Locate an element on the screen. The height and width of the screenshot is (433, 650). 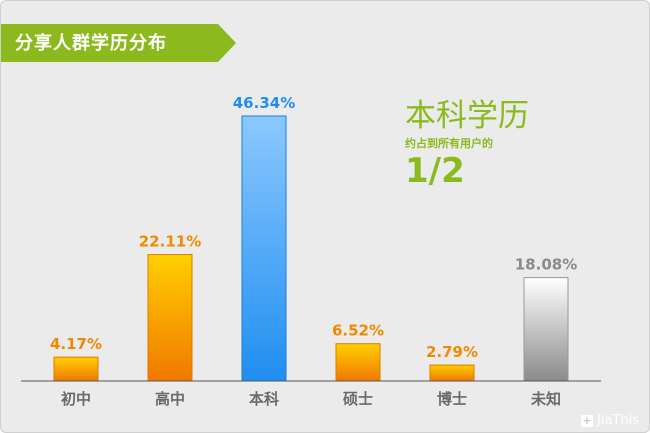
category-label-6: 未知 is located at coordinates (545, 399).